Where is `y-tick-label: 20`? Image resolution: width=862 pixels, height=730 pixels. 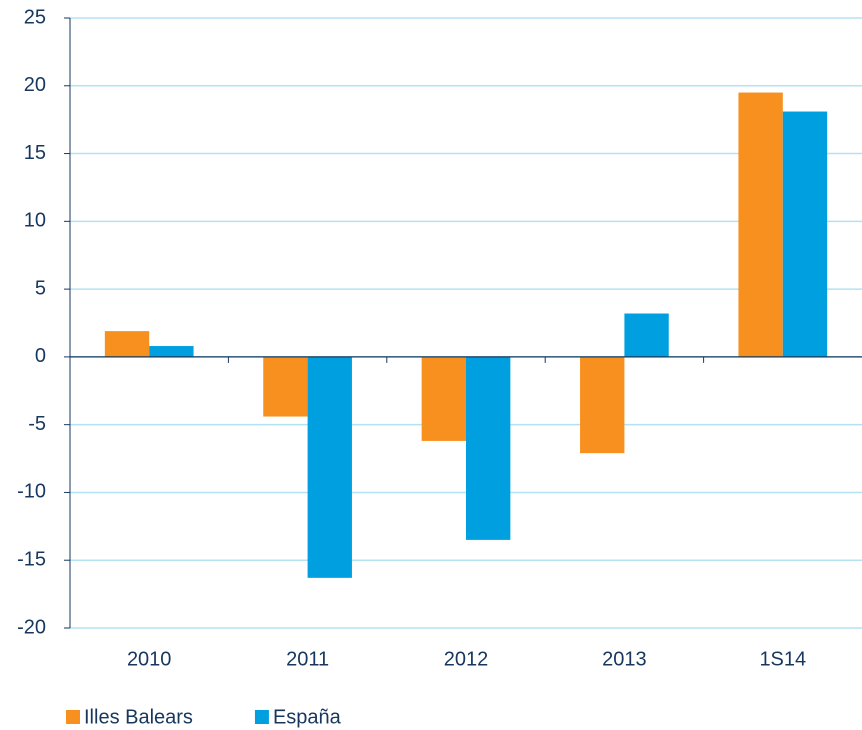 y-tick-label: 20 is located at coordinates (35, 85).